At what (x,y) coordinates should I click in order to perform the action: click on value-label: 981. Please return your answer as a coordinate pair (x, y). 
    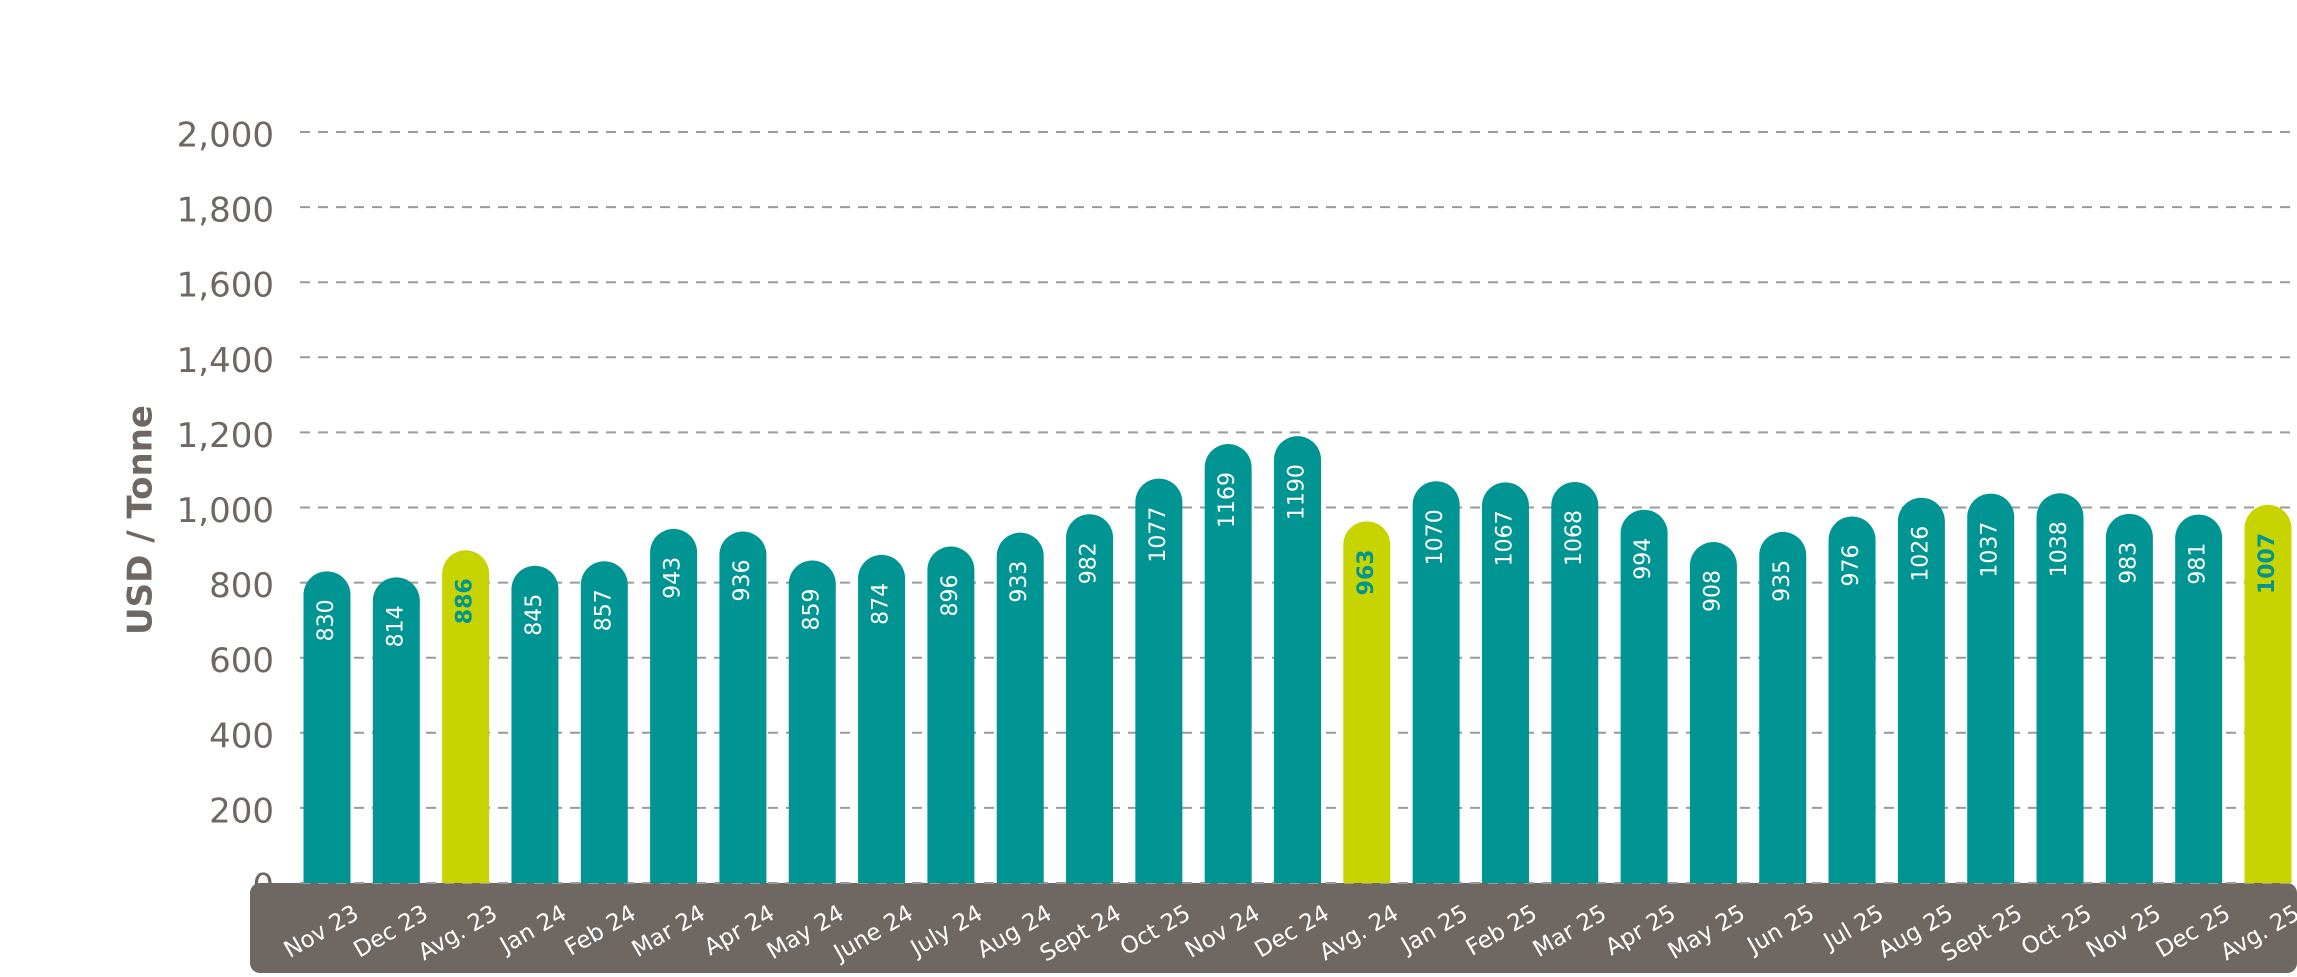
    Looking at the image, I should click on (2198, 564).